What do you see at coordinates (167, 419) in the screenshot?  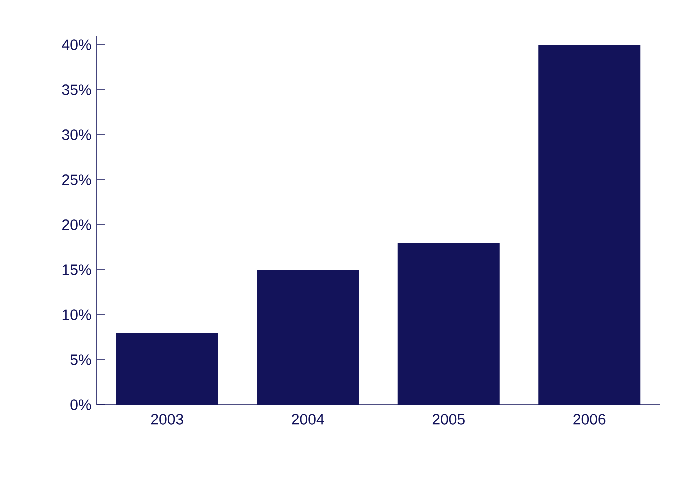 I see `x-tick-label: 2003` at bounding box center [167, 419].